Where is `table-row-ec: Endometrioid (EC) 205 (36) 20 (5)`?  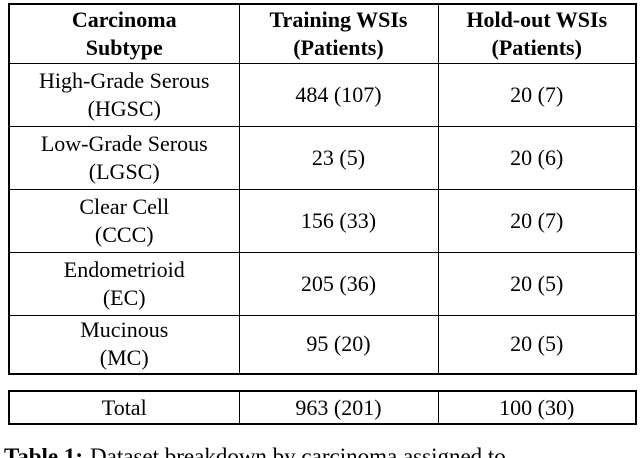 table-row-ec: Endometrioid (EC) 205 (36) 20 (5) is located at coordinates (322, 283).